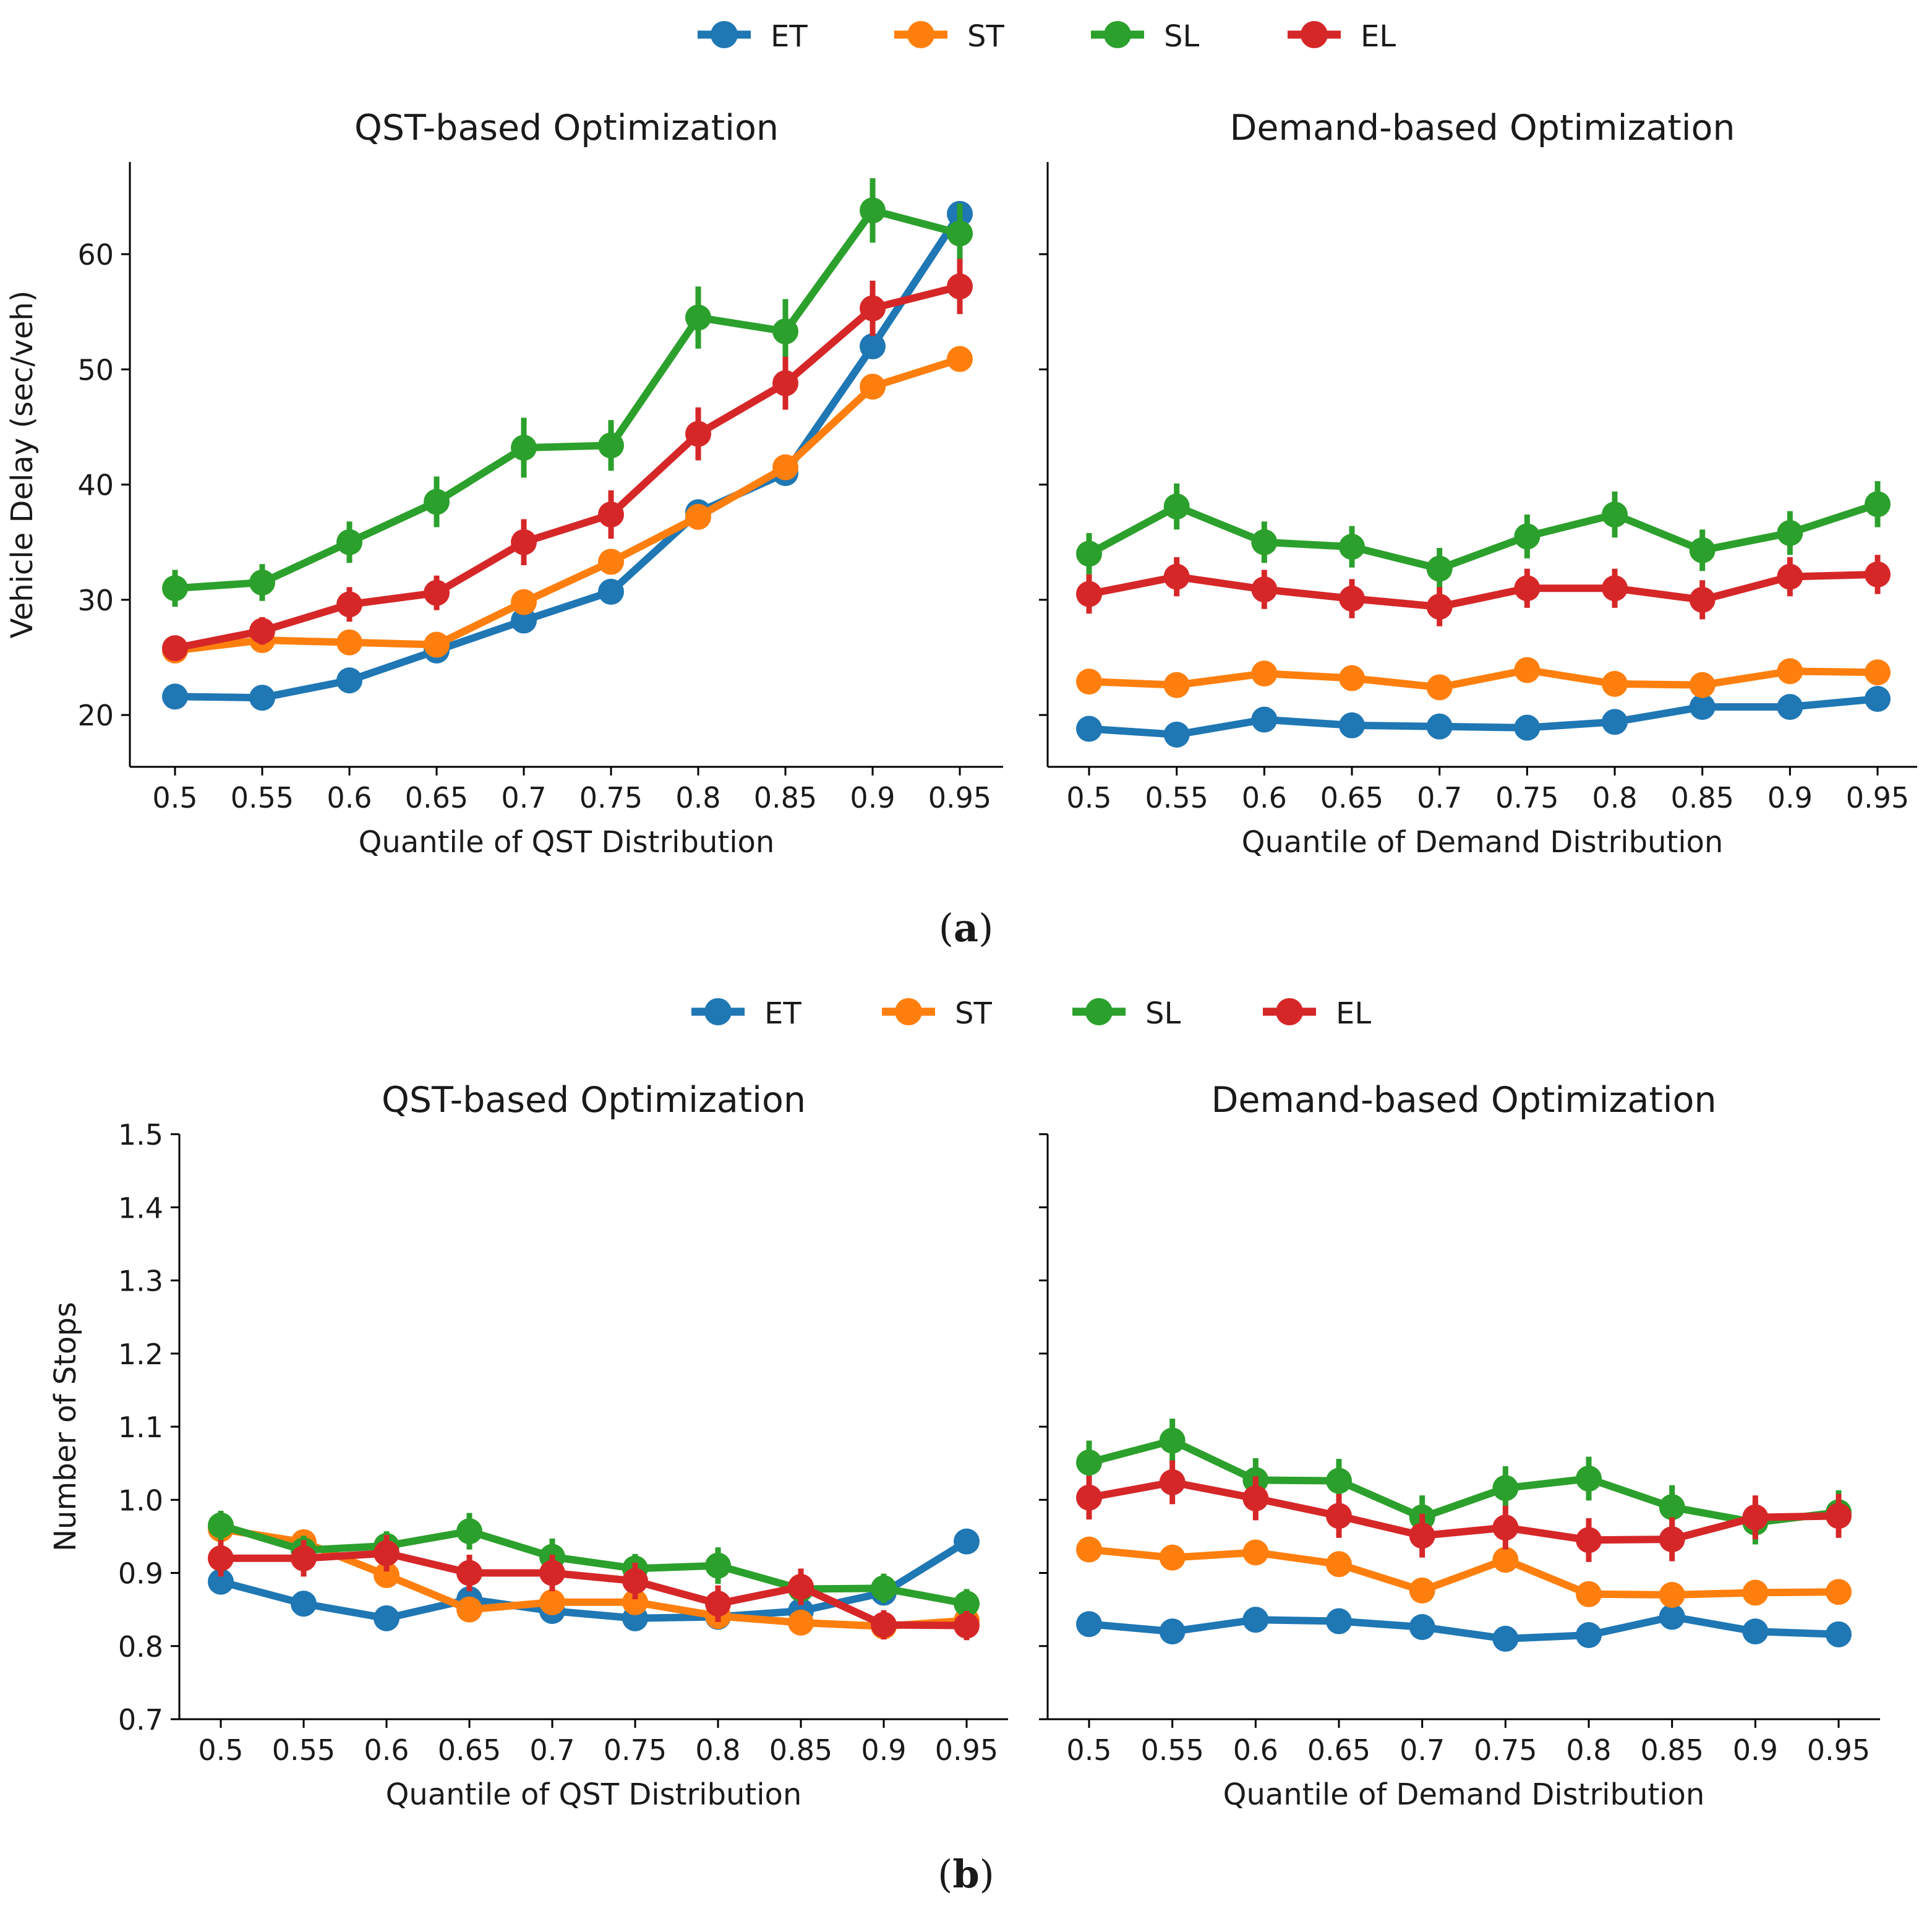 Image resolution: width=1932 pixels, height=1914 pixels. Describe the element at coordinates (140, 1647) in the screenshot. I see `y-tick-label: 0.8` at that location.